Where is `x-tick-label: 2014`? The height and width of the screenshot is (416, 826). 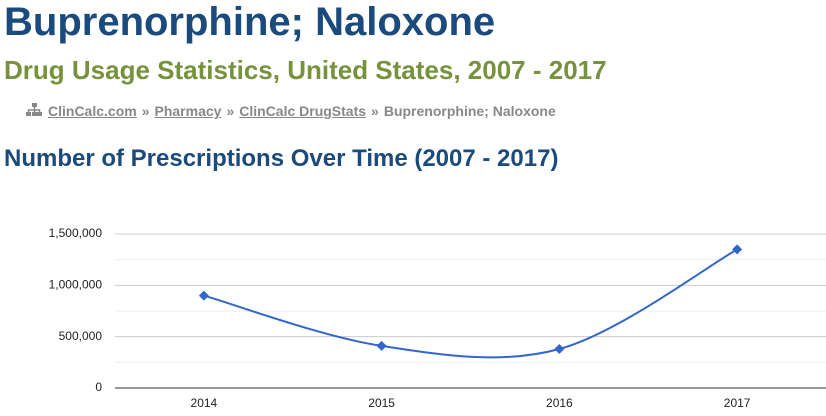
x-tick-label: 2014 is located at coordinates (204, 403).